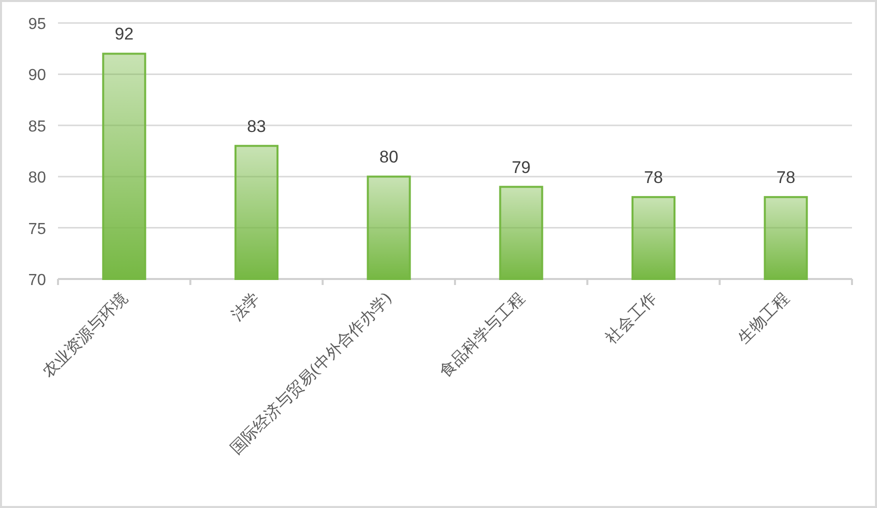  What do you see at coordinates (37, 24) in the screenshot?
I see `y-tick-label: 95` at bounding box center [37, 24].